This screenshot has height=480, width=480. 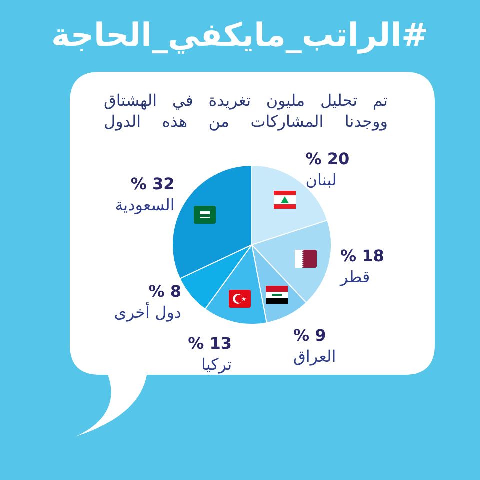 What do you see at coordinates (246, 111) in the screenshot?
I see `chart-subtitle: تم تحليل مليون تغريدة في الهشتاق ووجدنا المشاركات من هذه الدول` at bounding box center [246, 111].